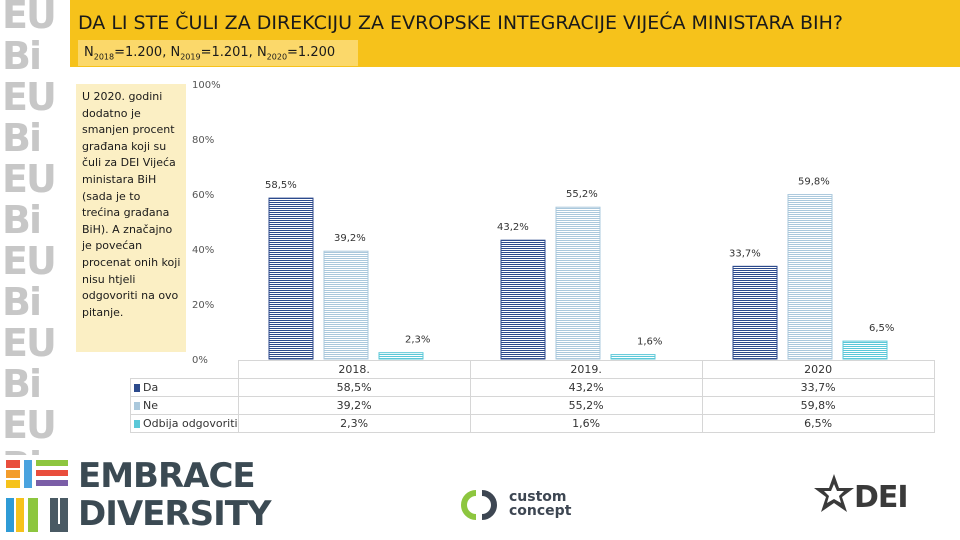 This screenshot has height=540, width=960. I want to click on sample-size-2018: N2018=1.200, so click(123, 53).